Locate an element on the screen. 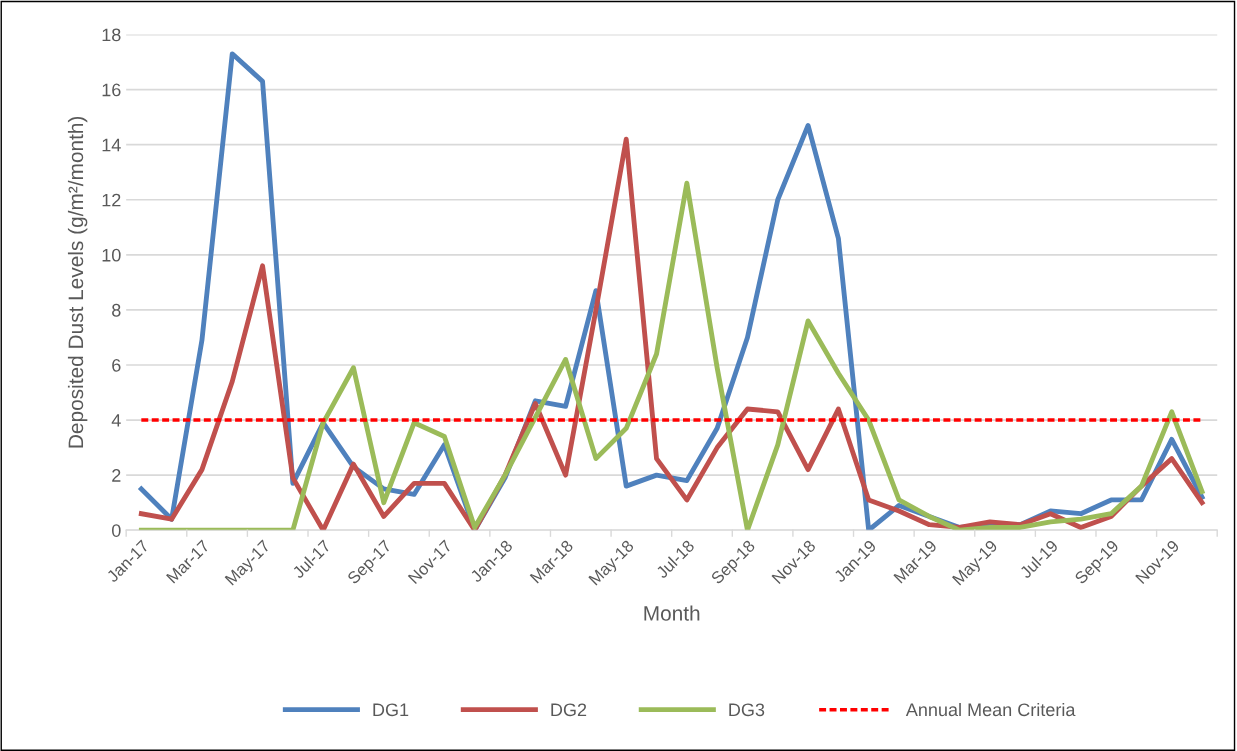 The width and height of the screenshot is (1237, 751). legend-label: DG3 is located at coordinates (747, 710).